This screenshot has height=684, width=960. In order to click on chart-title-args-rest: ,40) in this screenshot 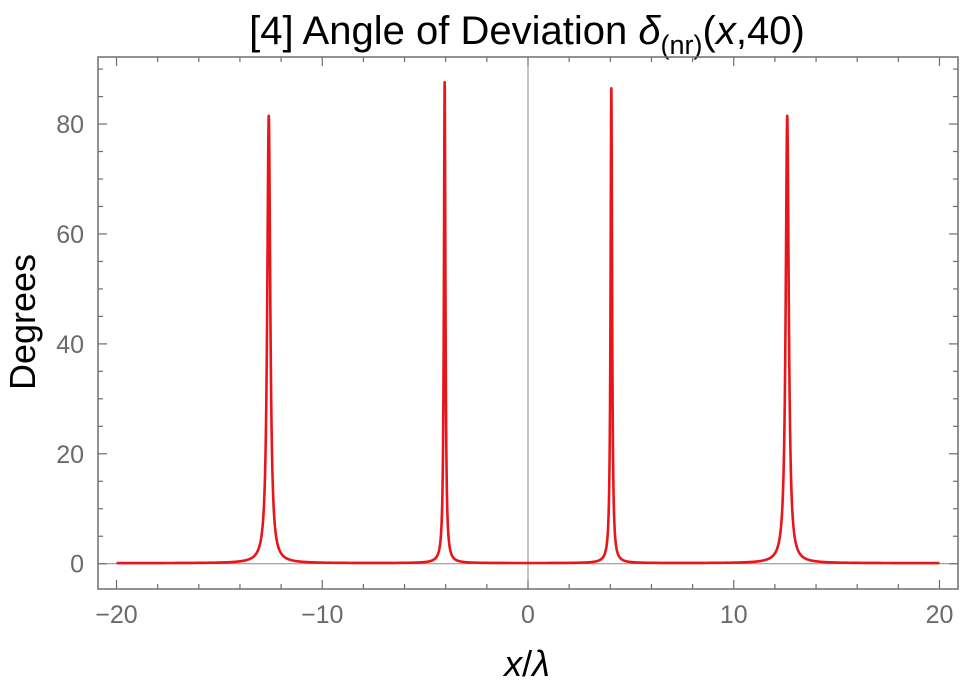, I will do `click(770, 31)`.